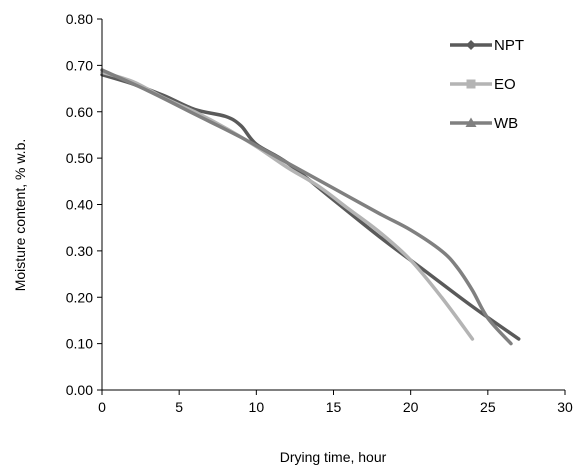  I want to click on y-tick-label: 0.30, so click(79, 251).